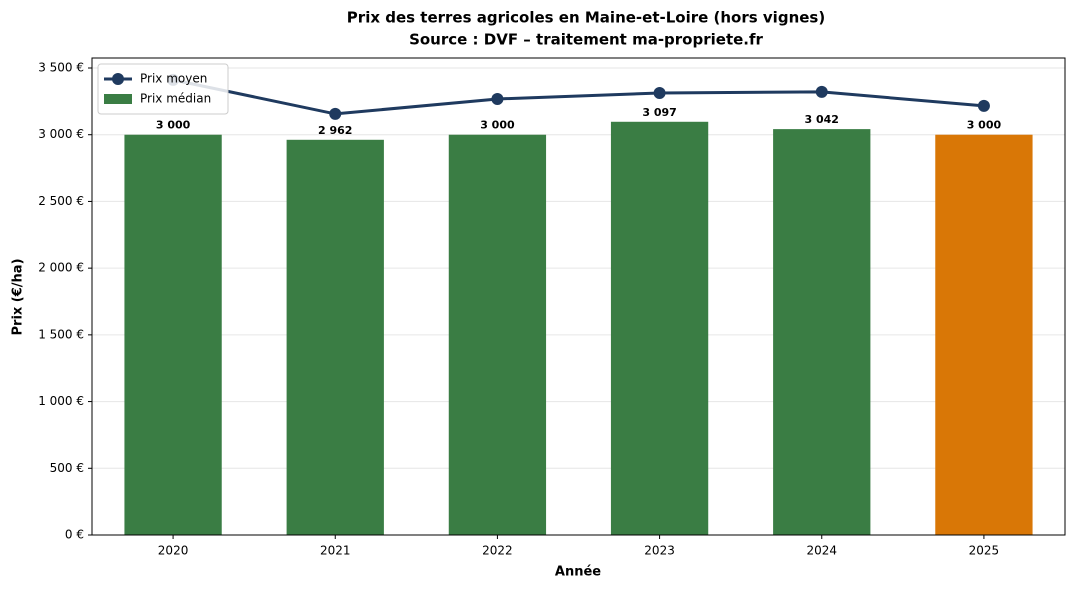 Image resolution: width=1089 pixels, height=589 pixels. Describe the element at coordinates (67, 468) in the screenshot. I see `y-tick-label: 500 €` at that location.